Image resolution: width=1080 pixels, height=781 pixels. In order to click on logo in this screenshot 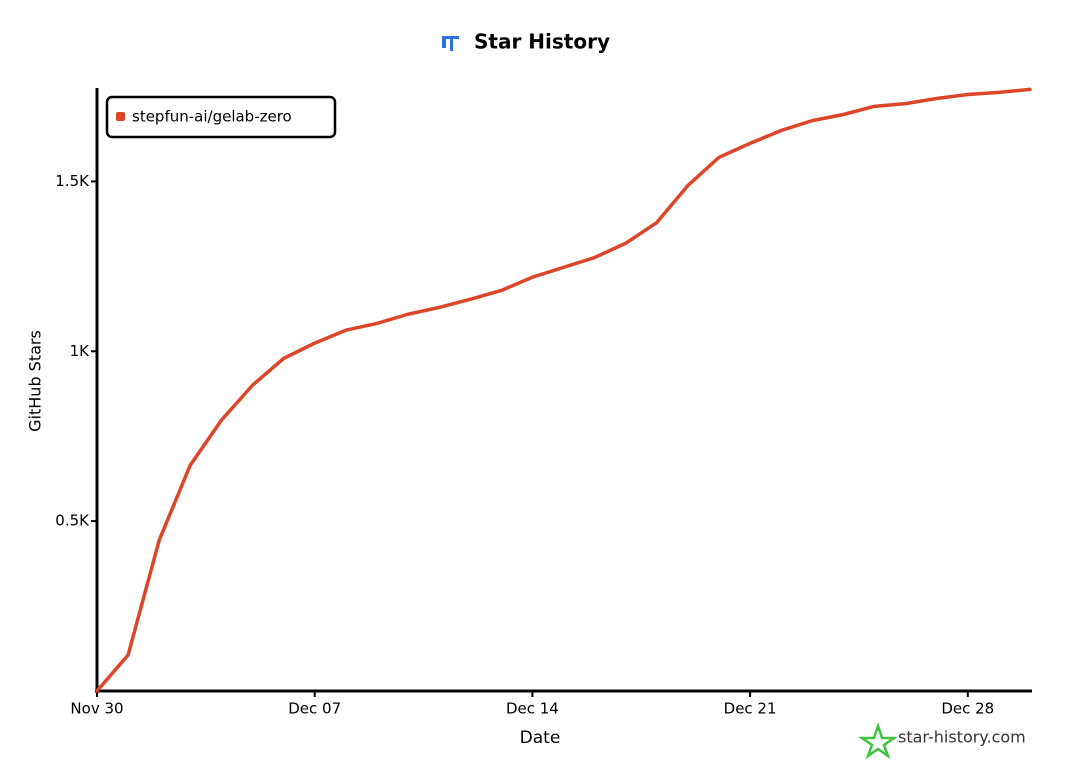, I will do `click(450, 43)`.